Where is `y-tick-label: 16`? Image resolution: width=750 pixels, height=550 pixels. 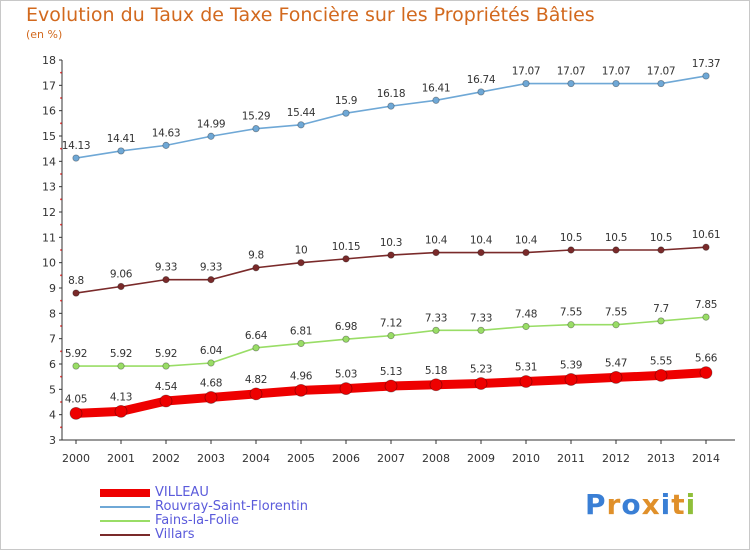 y-tick-label: 16 is located at coordinates (49, 111).